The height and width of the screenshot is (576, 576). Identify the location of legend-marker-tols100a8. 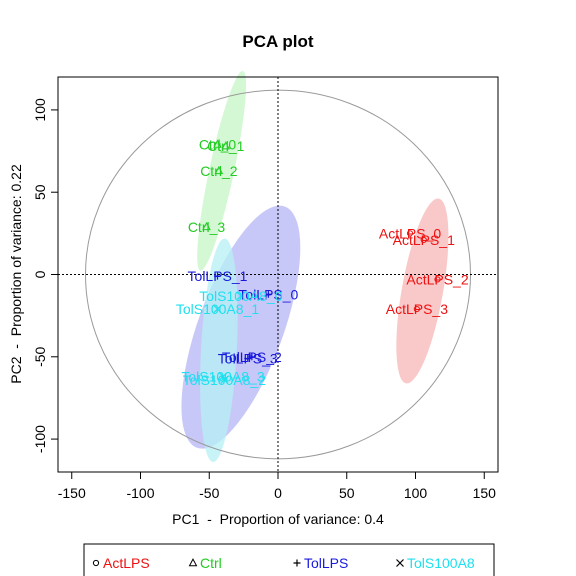
(400, 563).